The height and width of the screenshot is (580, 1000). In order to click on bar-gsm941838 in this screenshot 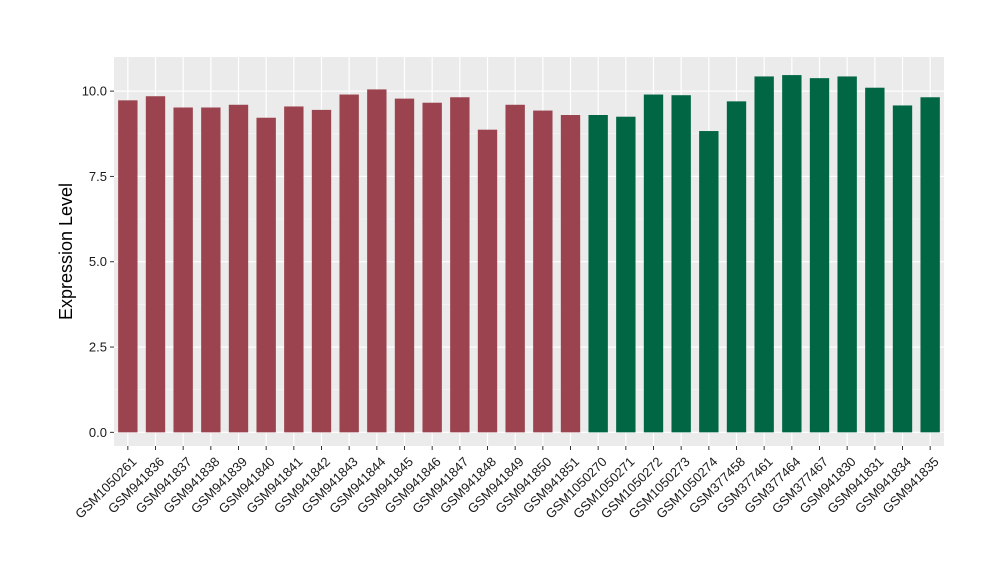, I will do `click(211, 270)`.